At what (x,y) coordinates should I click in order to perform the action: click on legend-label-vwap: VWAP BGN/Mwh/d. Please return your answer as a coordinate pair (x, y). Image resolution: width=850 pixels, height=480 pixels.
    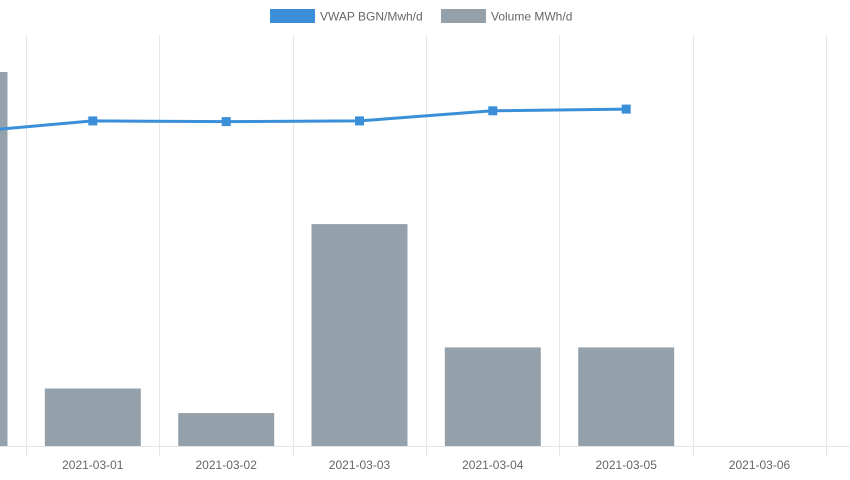
    Looking at the image, I should click on (371, 17).